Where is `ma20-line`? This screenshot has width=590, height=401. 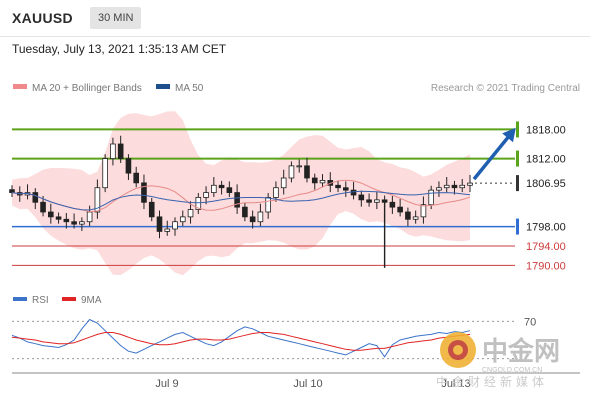 ma20-line is located at coordinates (241, 196).